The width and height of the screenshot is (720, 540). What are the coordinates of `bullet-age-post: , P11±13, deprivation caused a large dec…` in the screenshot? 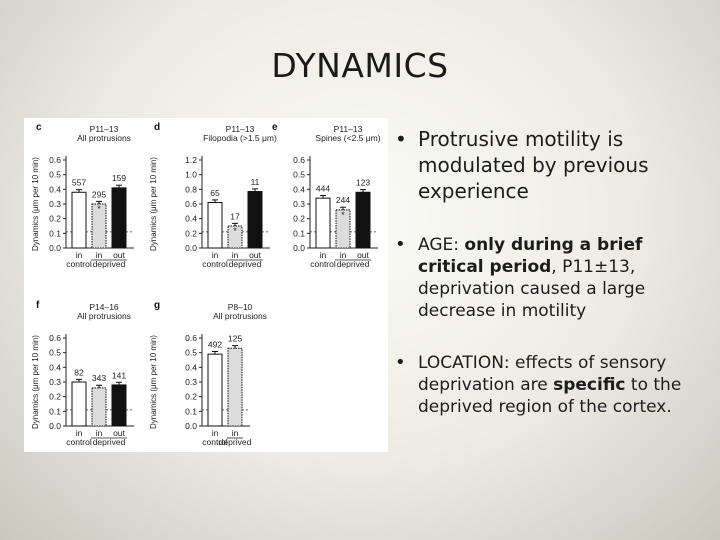 It's located at (532, 289).